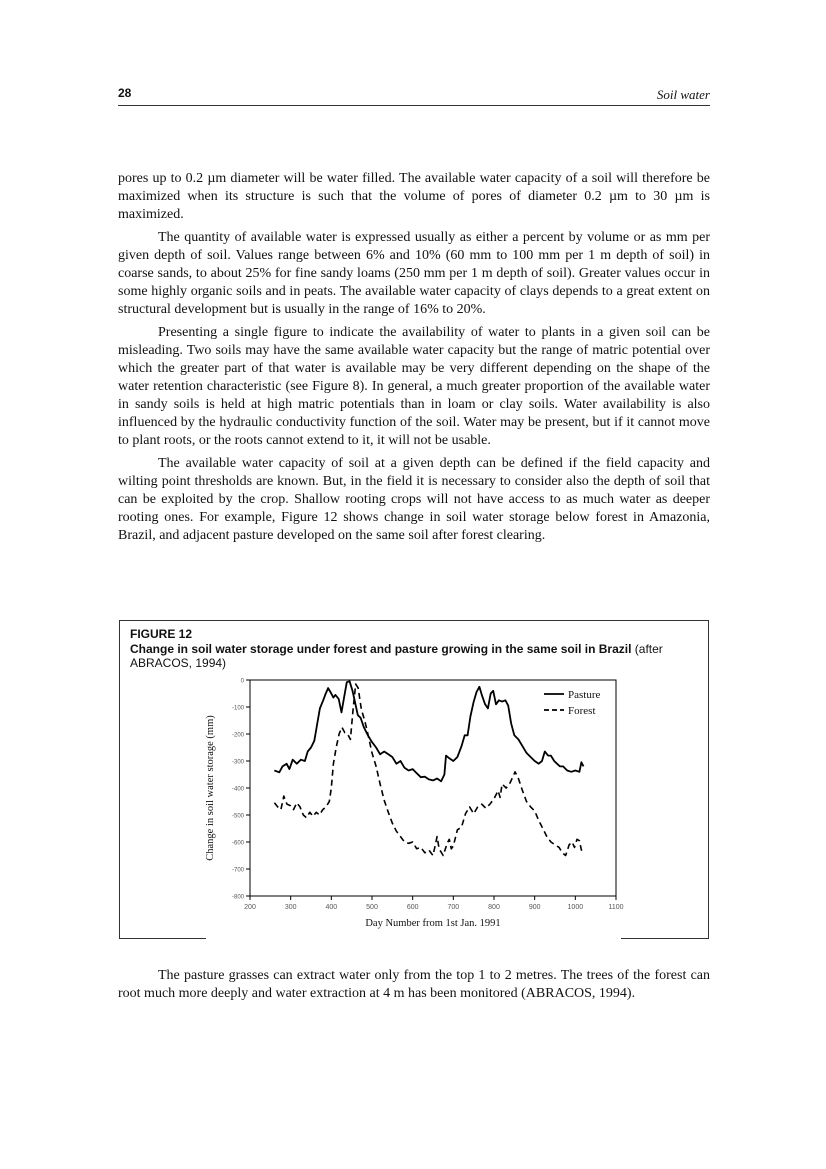 Image resolution: width=826 pixels, height=1169 pixels. I want to click on figure-frame-gap, so click(413, 940).